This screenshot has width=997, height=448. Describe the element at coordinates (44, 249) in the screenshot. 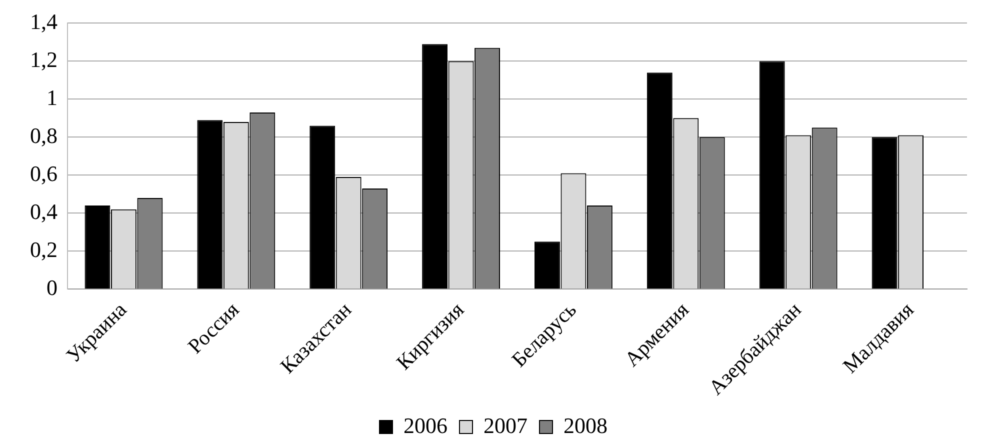

I see `y-tick-label: 0,2` at that location.